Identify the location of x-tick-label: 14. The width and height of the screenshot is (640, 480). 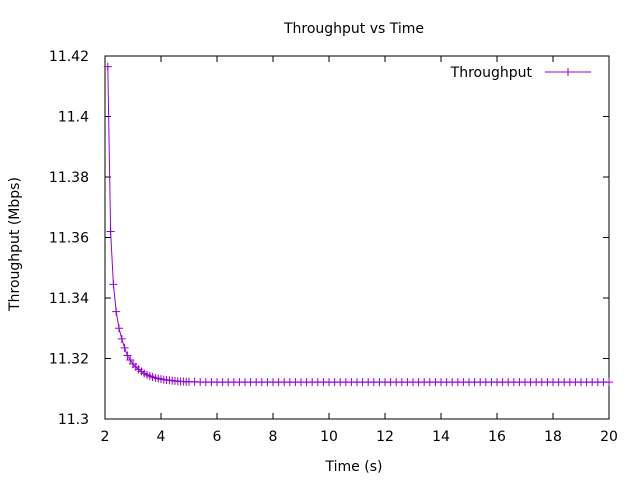
(441, 437).